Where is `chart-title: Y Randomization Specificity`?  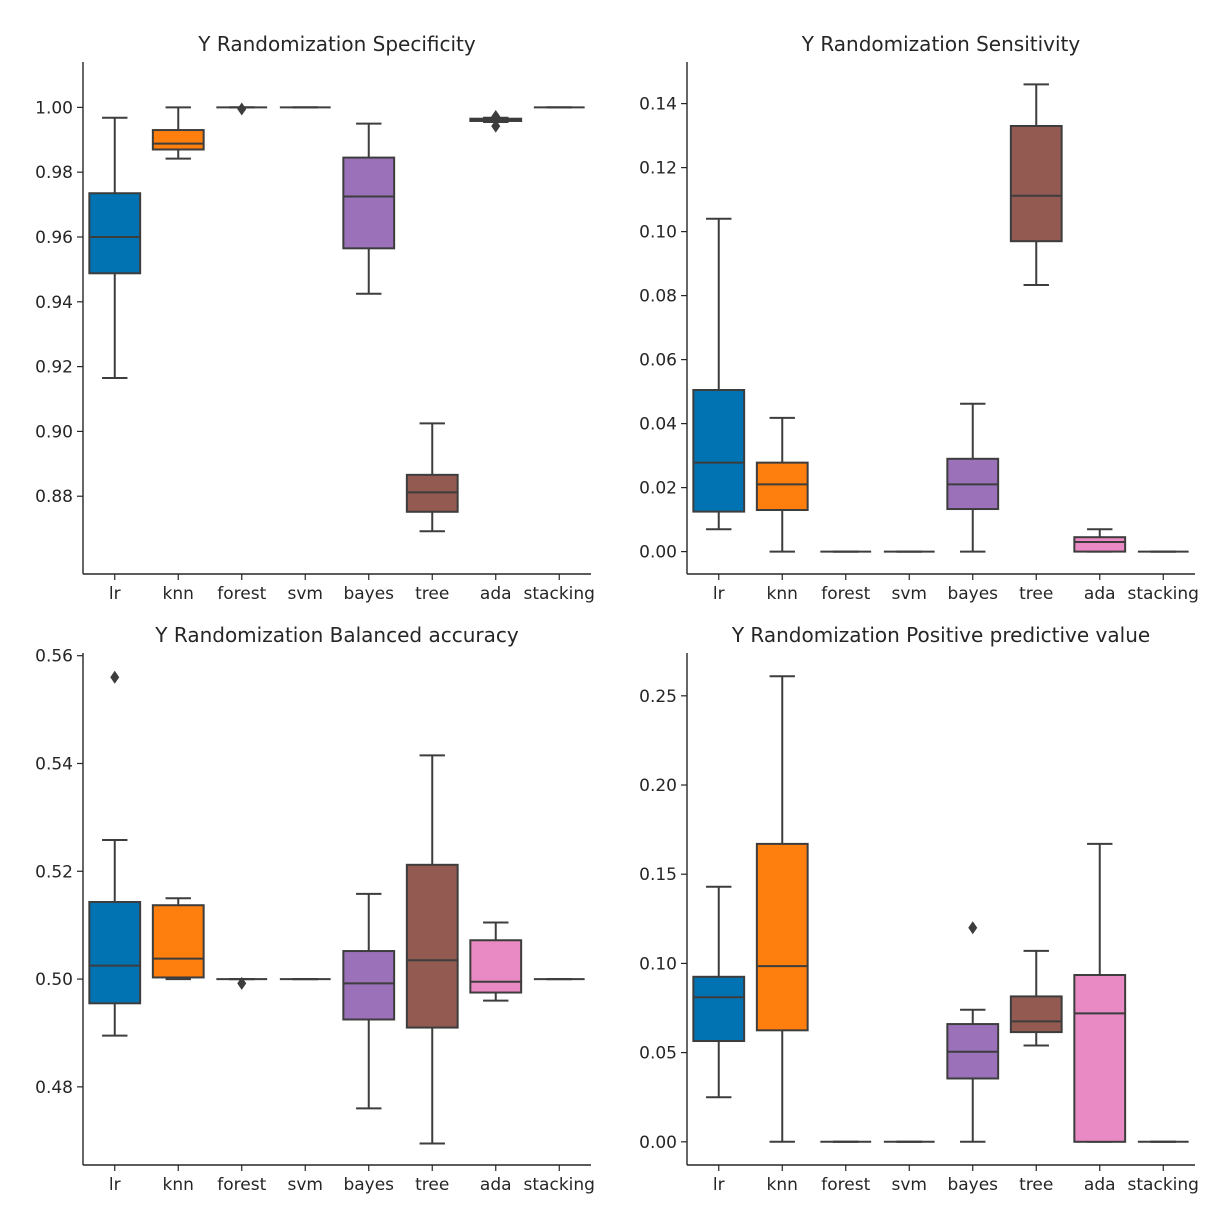 chart-title: Y Randomization Specificity is located at coordinates (336, 44).